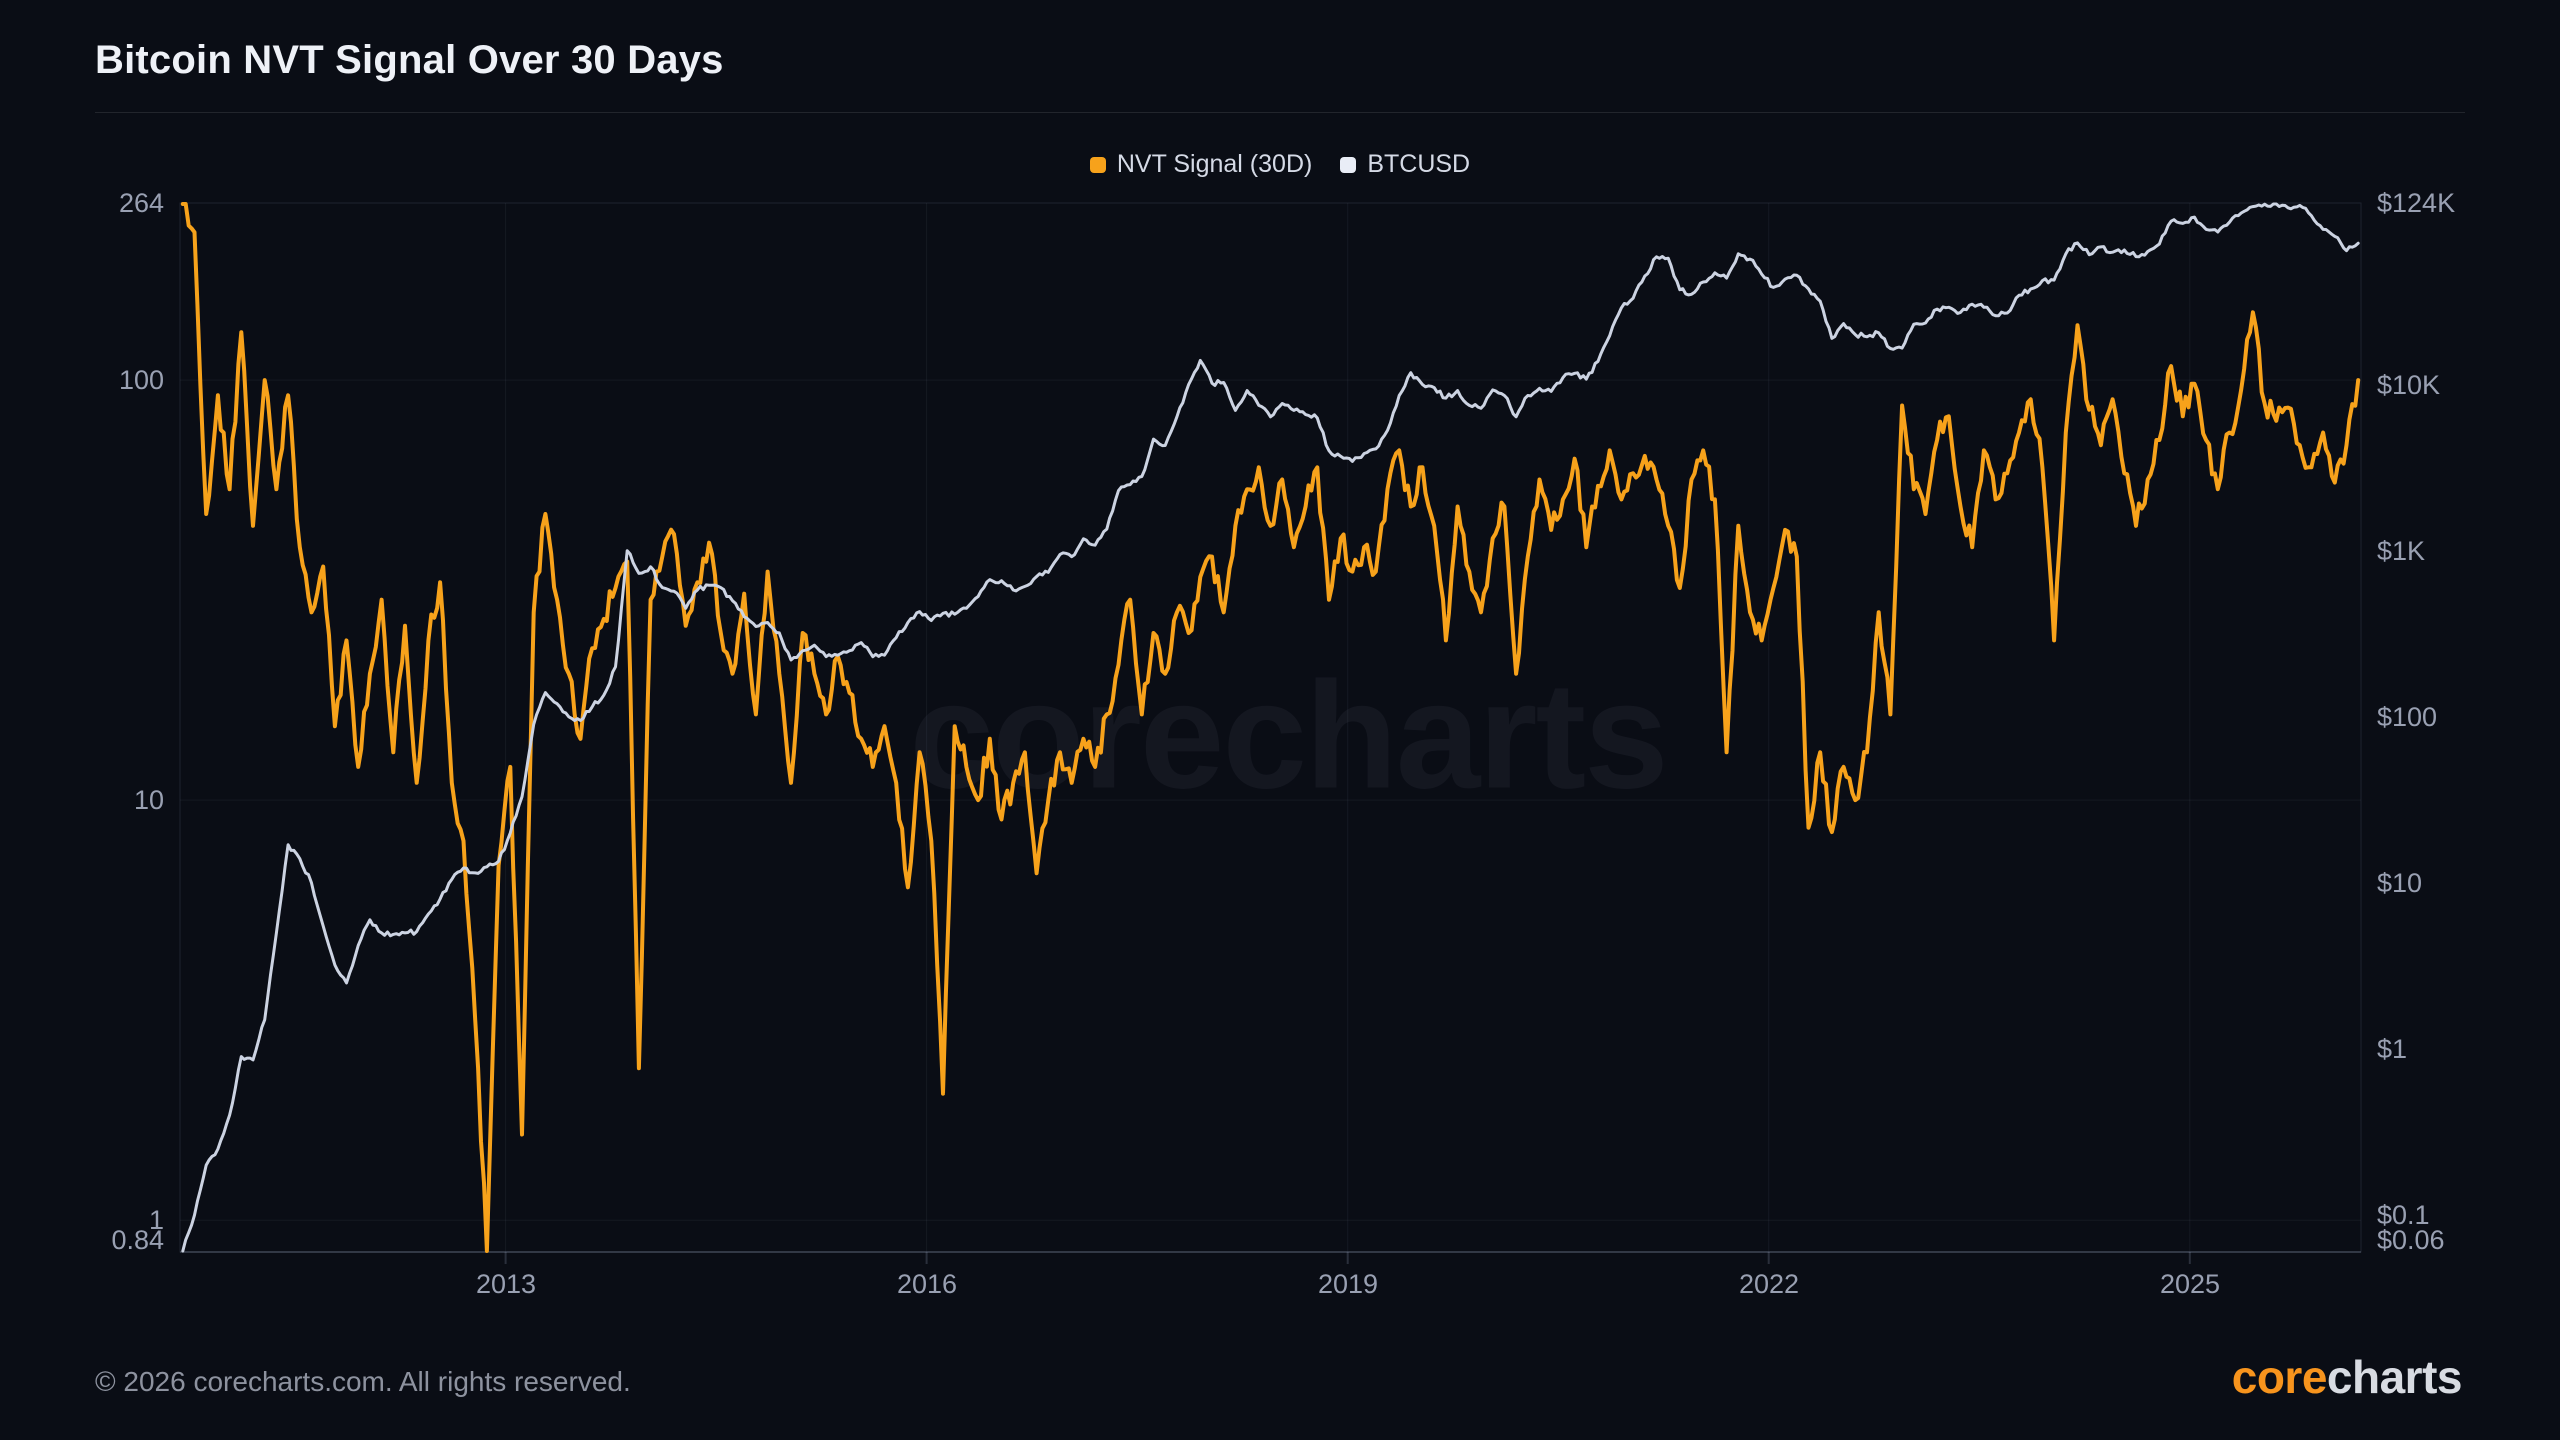  I want to click on brand-logo-charts: charts, so click(2394, 1377).